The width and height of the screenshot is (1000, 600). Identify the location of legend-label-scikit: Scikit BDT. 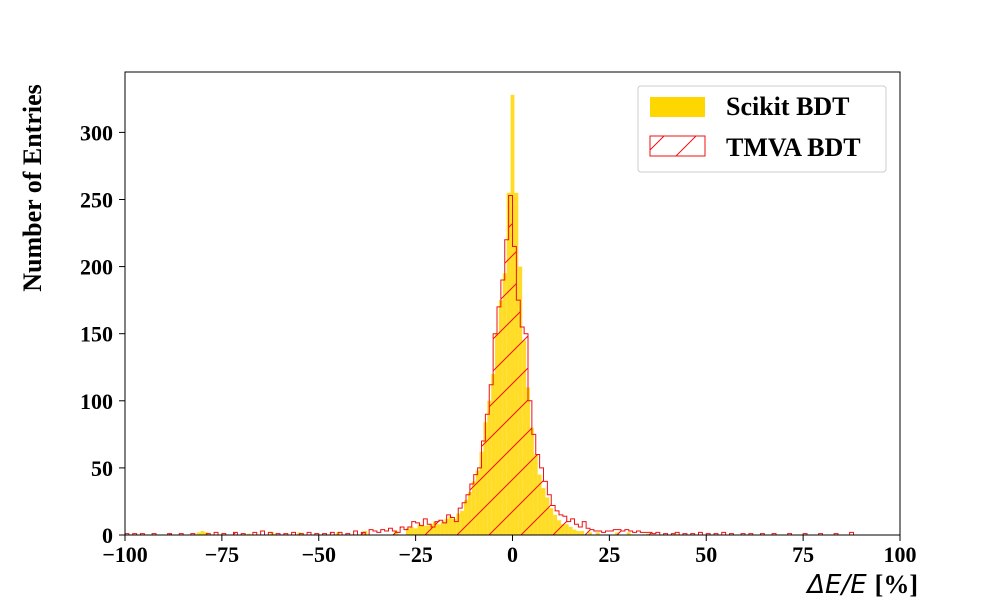
(788, 106).